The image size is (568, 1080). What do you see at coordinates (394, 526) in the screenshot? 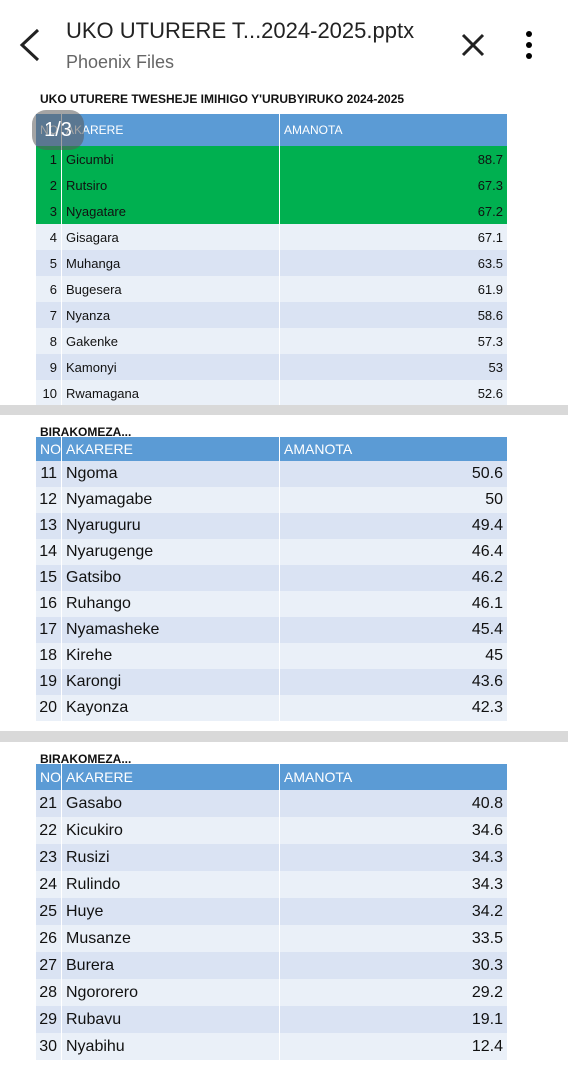
I see `score: 49.4` at bounding box center [394, 526].